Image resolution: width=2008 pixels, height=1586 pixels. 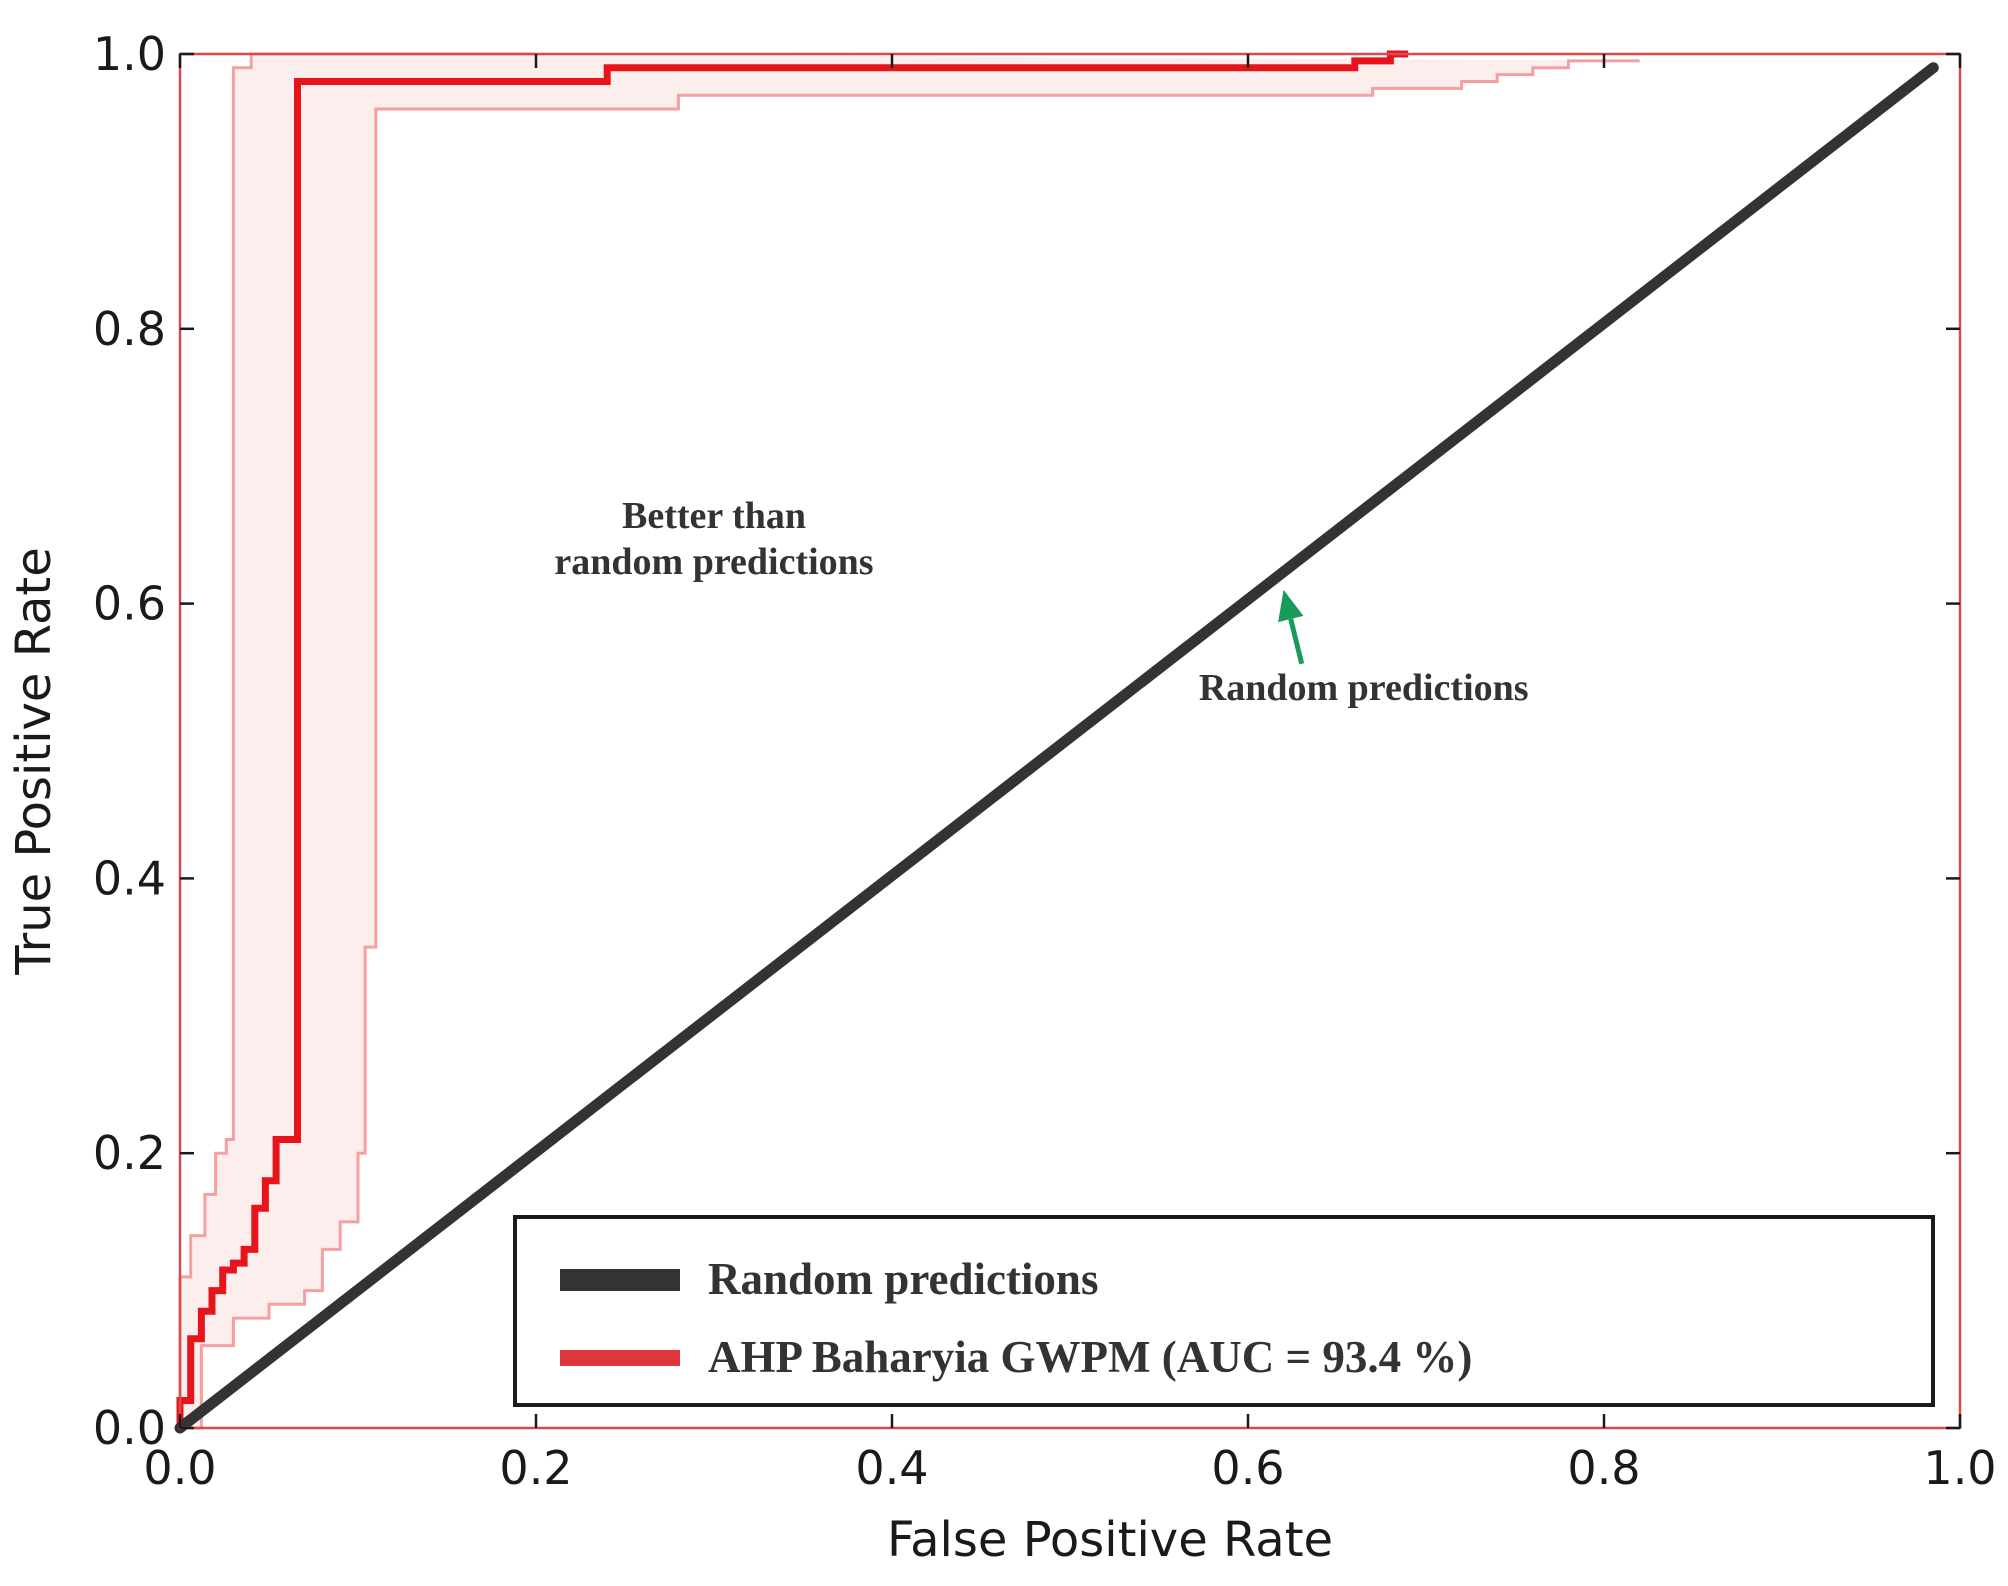 I want to click on x-axis-label: False Positive Rate, so click(x=1110, y=1540).